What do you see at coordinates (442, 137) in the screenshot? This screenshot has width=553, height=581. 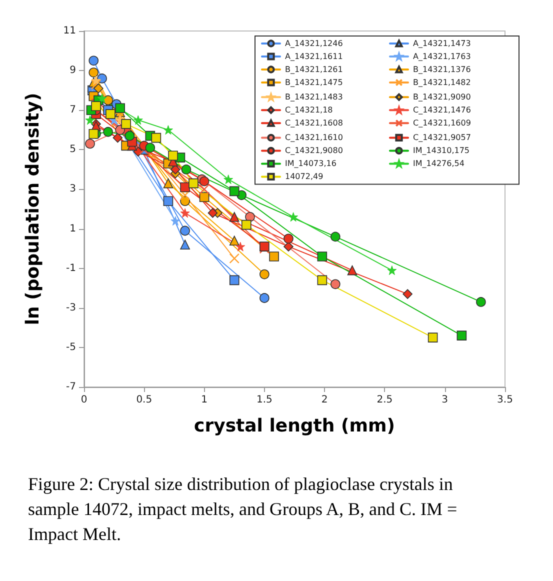 I see `legend-label: C_14321,9057` at bounding box center [442, 137].